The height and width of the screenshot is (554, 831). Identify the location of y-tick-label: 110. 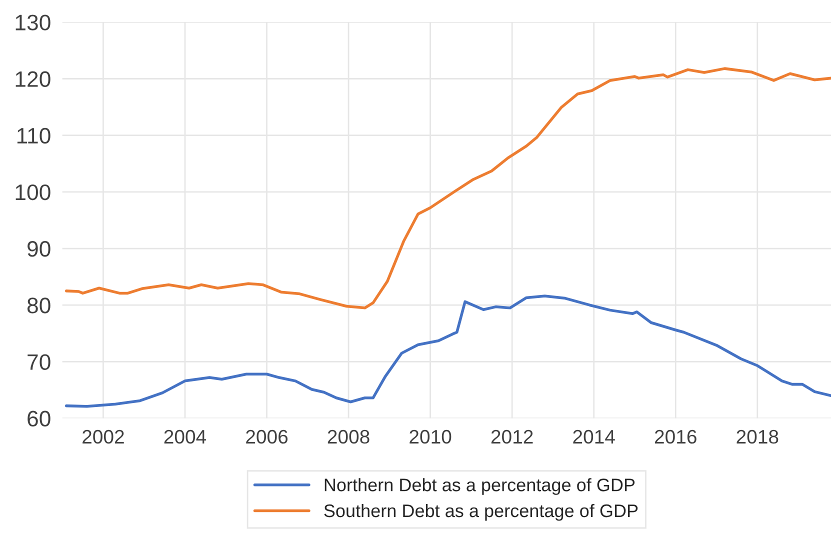
(33, 136).